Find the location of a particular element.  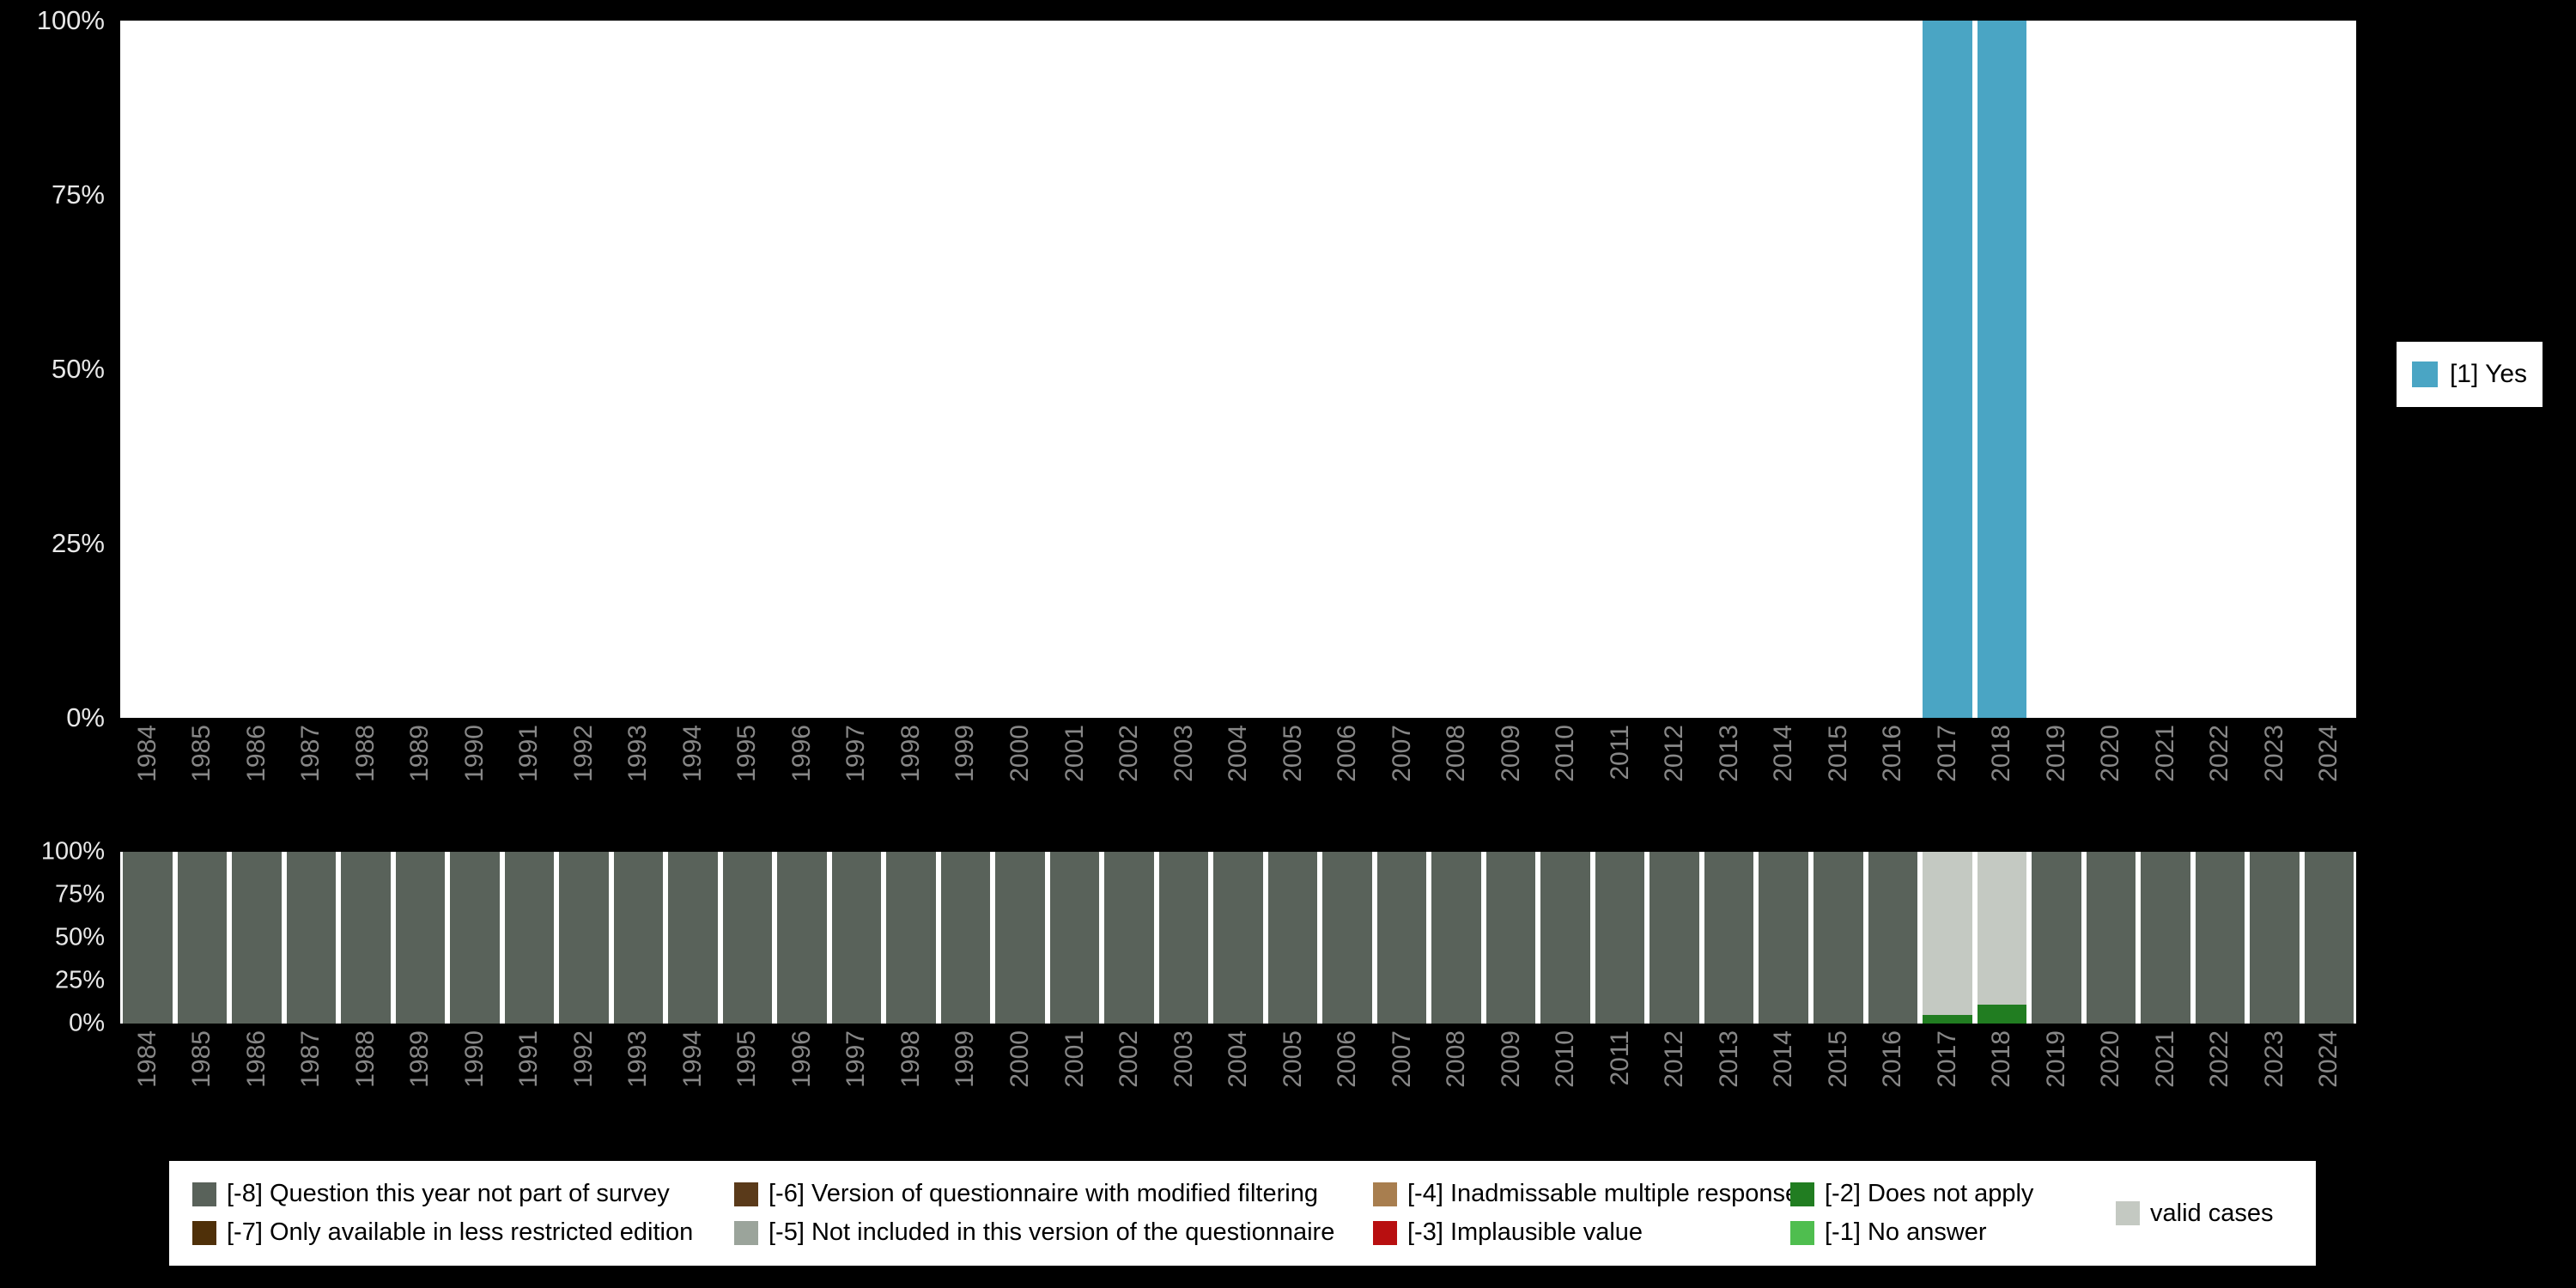

x-axis-year-label: 2001 is located at coordinates (1074, 753).